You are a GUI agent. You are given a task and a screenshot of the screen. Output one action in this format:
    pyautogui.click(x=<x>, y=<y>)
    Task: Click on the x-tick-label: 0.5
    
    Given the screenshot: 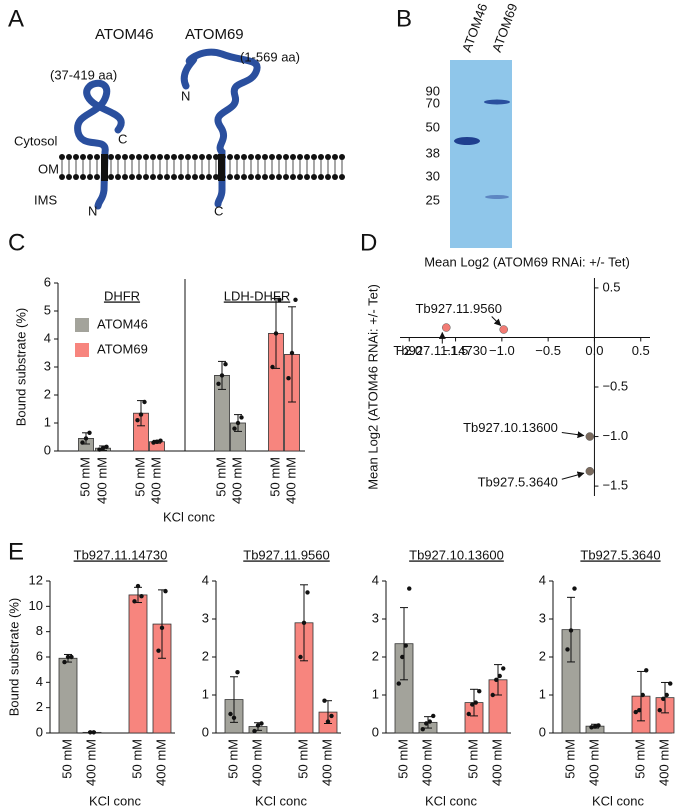 What is the action you would take?
    pyautogui.click(x=641, y=350)
    